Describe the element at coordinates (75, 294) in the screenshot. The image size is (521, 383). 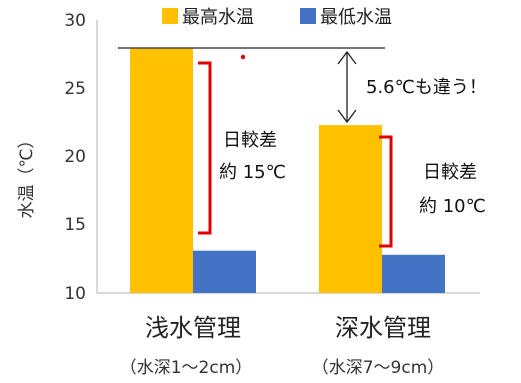
I see `y-tick-10: 10` at that location.